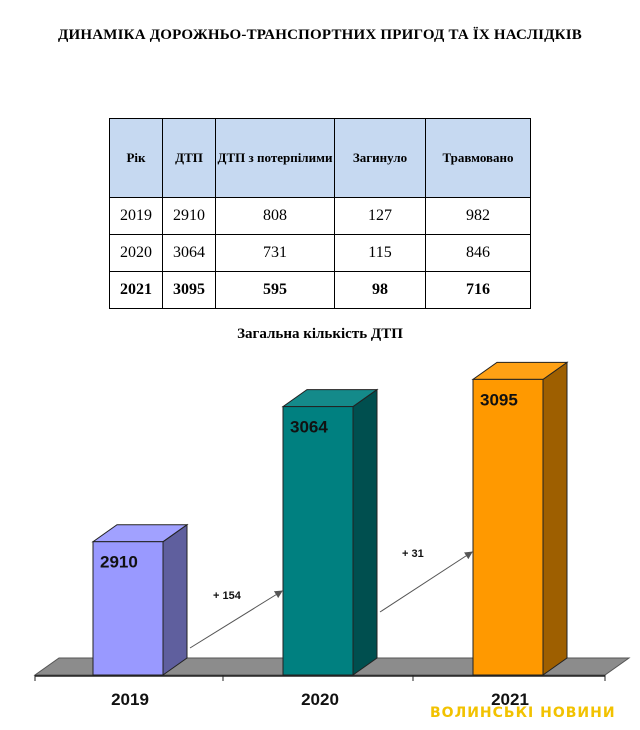  Describe the element at coordinates (320, 699) in the screenshot. I see `x-tick-label: 2020` at that location.